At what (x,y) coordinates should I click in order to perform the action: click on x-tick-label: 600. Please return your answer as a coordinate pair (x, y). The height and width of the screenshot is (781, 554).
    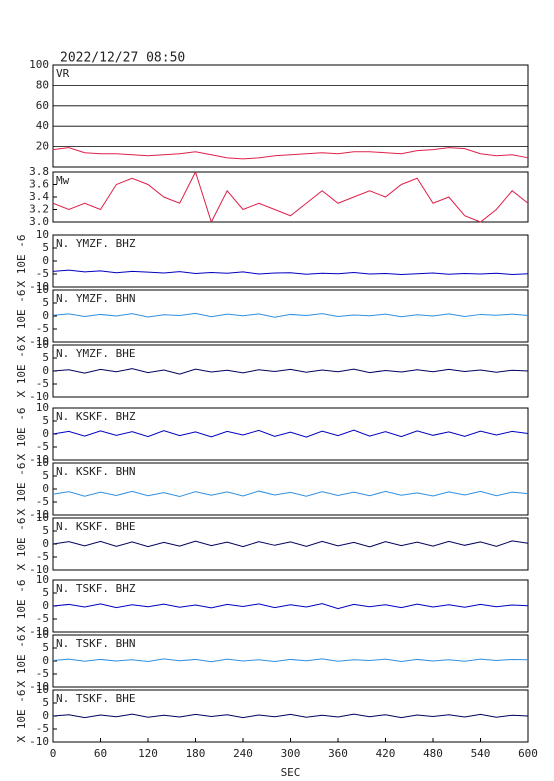
    Looking at the image, I should click on (528, 753).